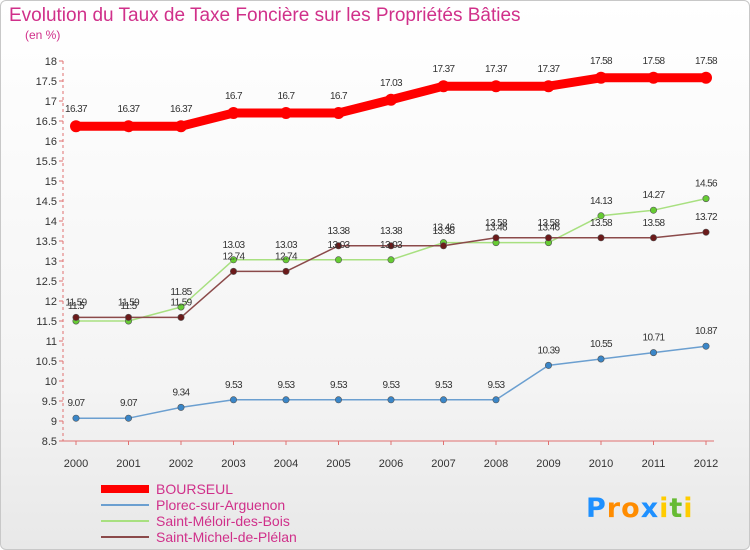 Image resolution: width=750 pixels, height=550 pixels. What do you see at coordinates (46, 322) in the screenshot?
I see `y-tick-label: 11.5` at bounding box center [46, 322].